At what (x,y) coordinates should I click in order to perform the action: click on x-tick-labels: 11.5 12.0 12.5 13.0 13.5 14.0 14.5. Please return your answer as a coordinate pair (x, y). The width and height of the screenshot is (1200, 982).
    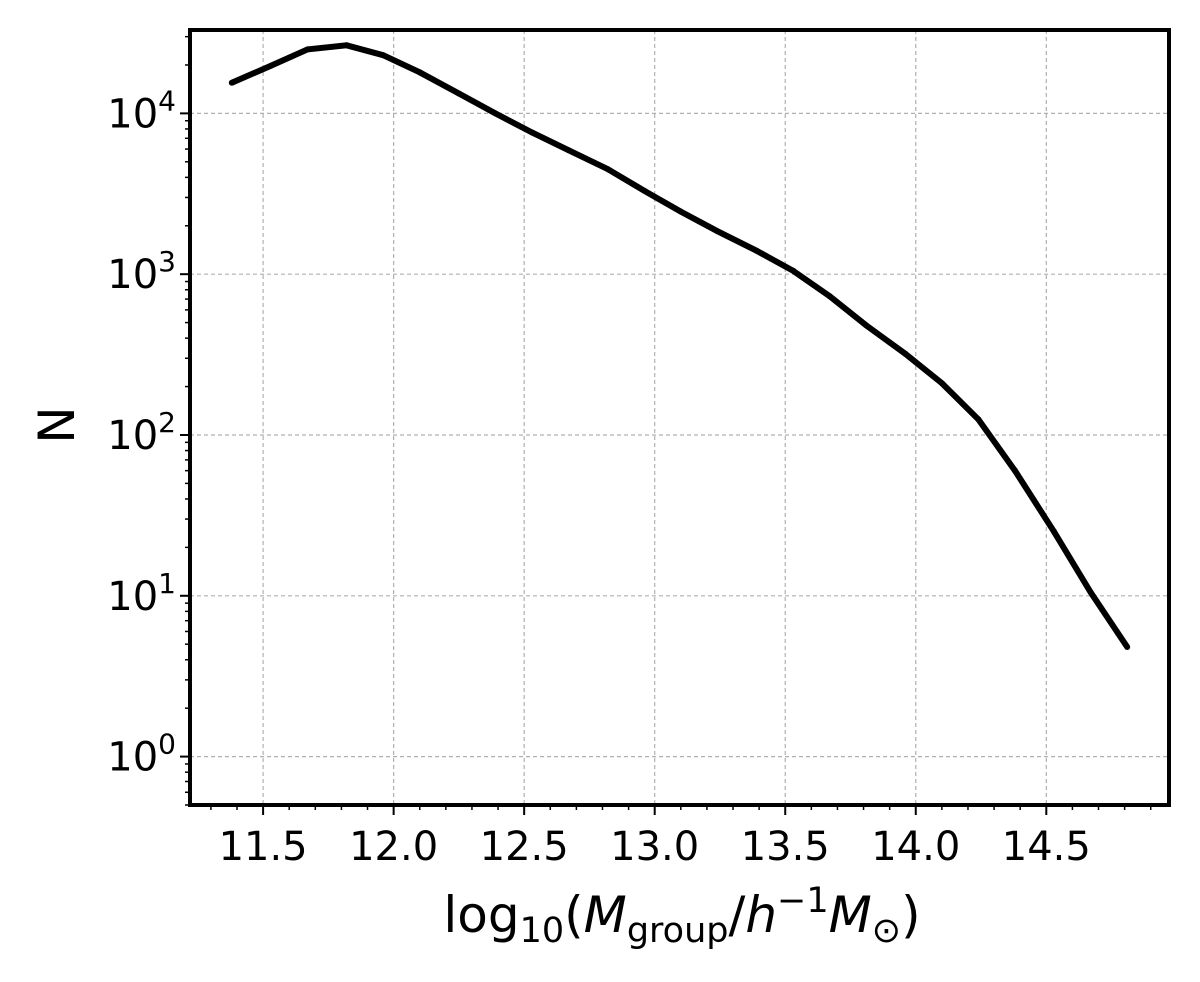
    Looking at the image, I should click on (655, 847).